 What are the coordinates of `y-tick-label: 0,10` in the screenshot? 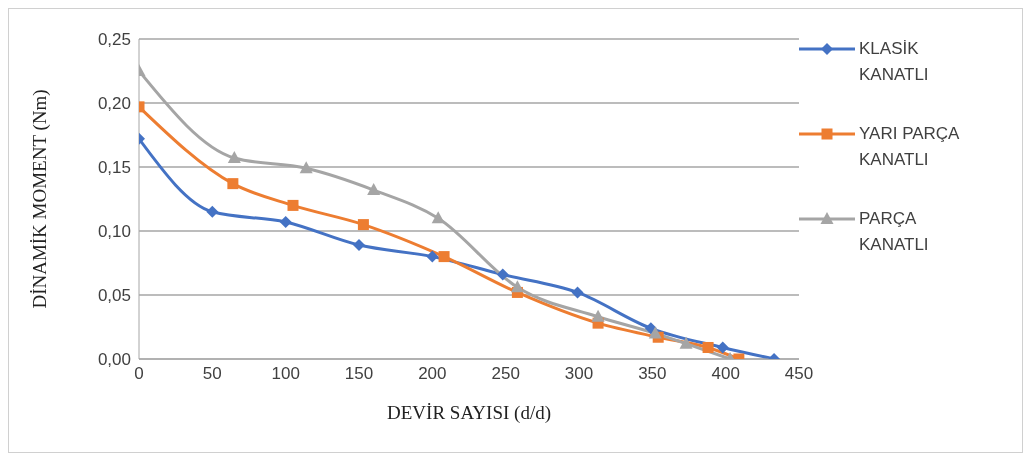 It's located at (114, 232).